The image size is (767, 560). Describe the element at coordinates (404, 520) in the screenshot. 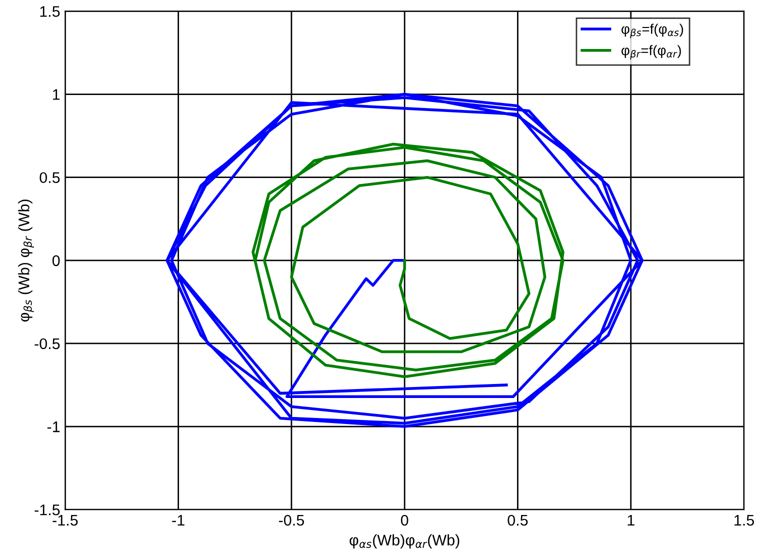

I see `x-tick-label: 0` at that location.